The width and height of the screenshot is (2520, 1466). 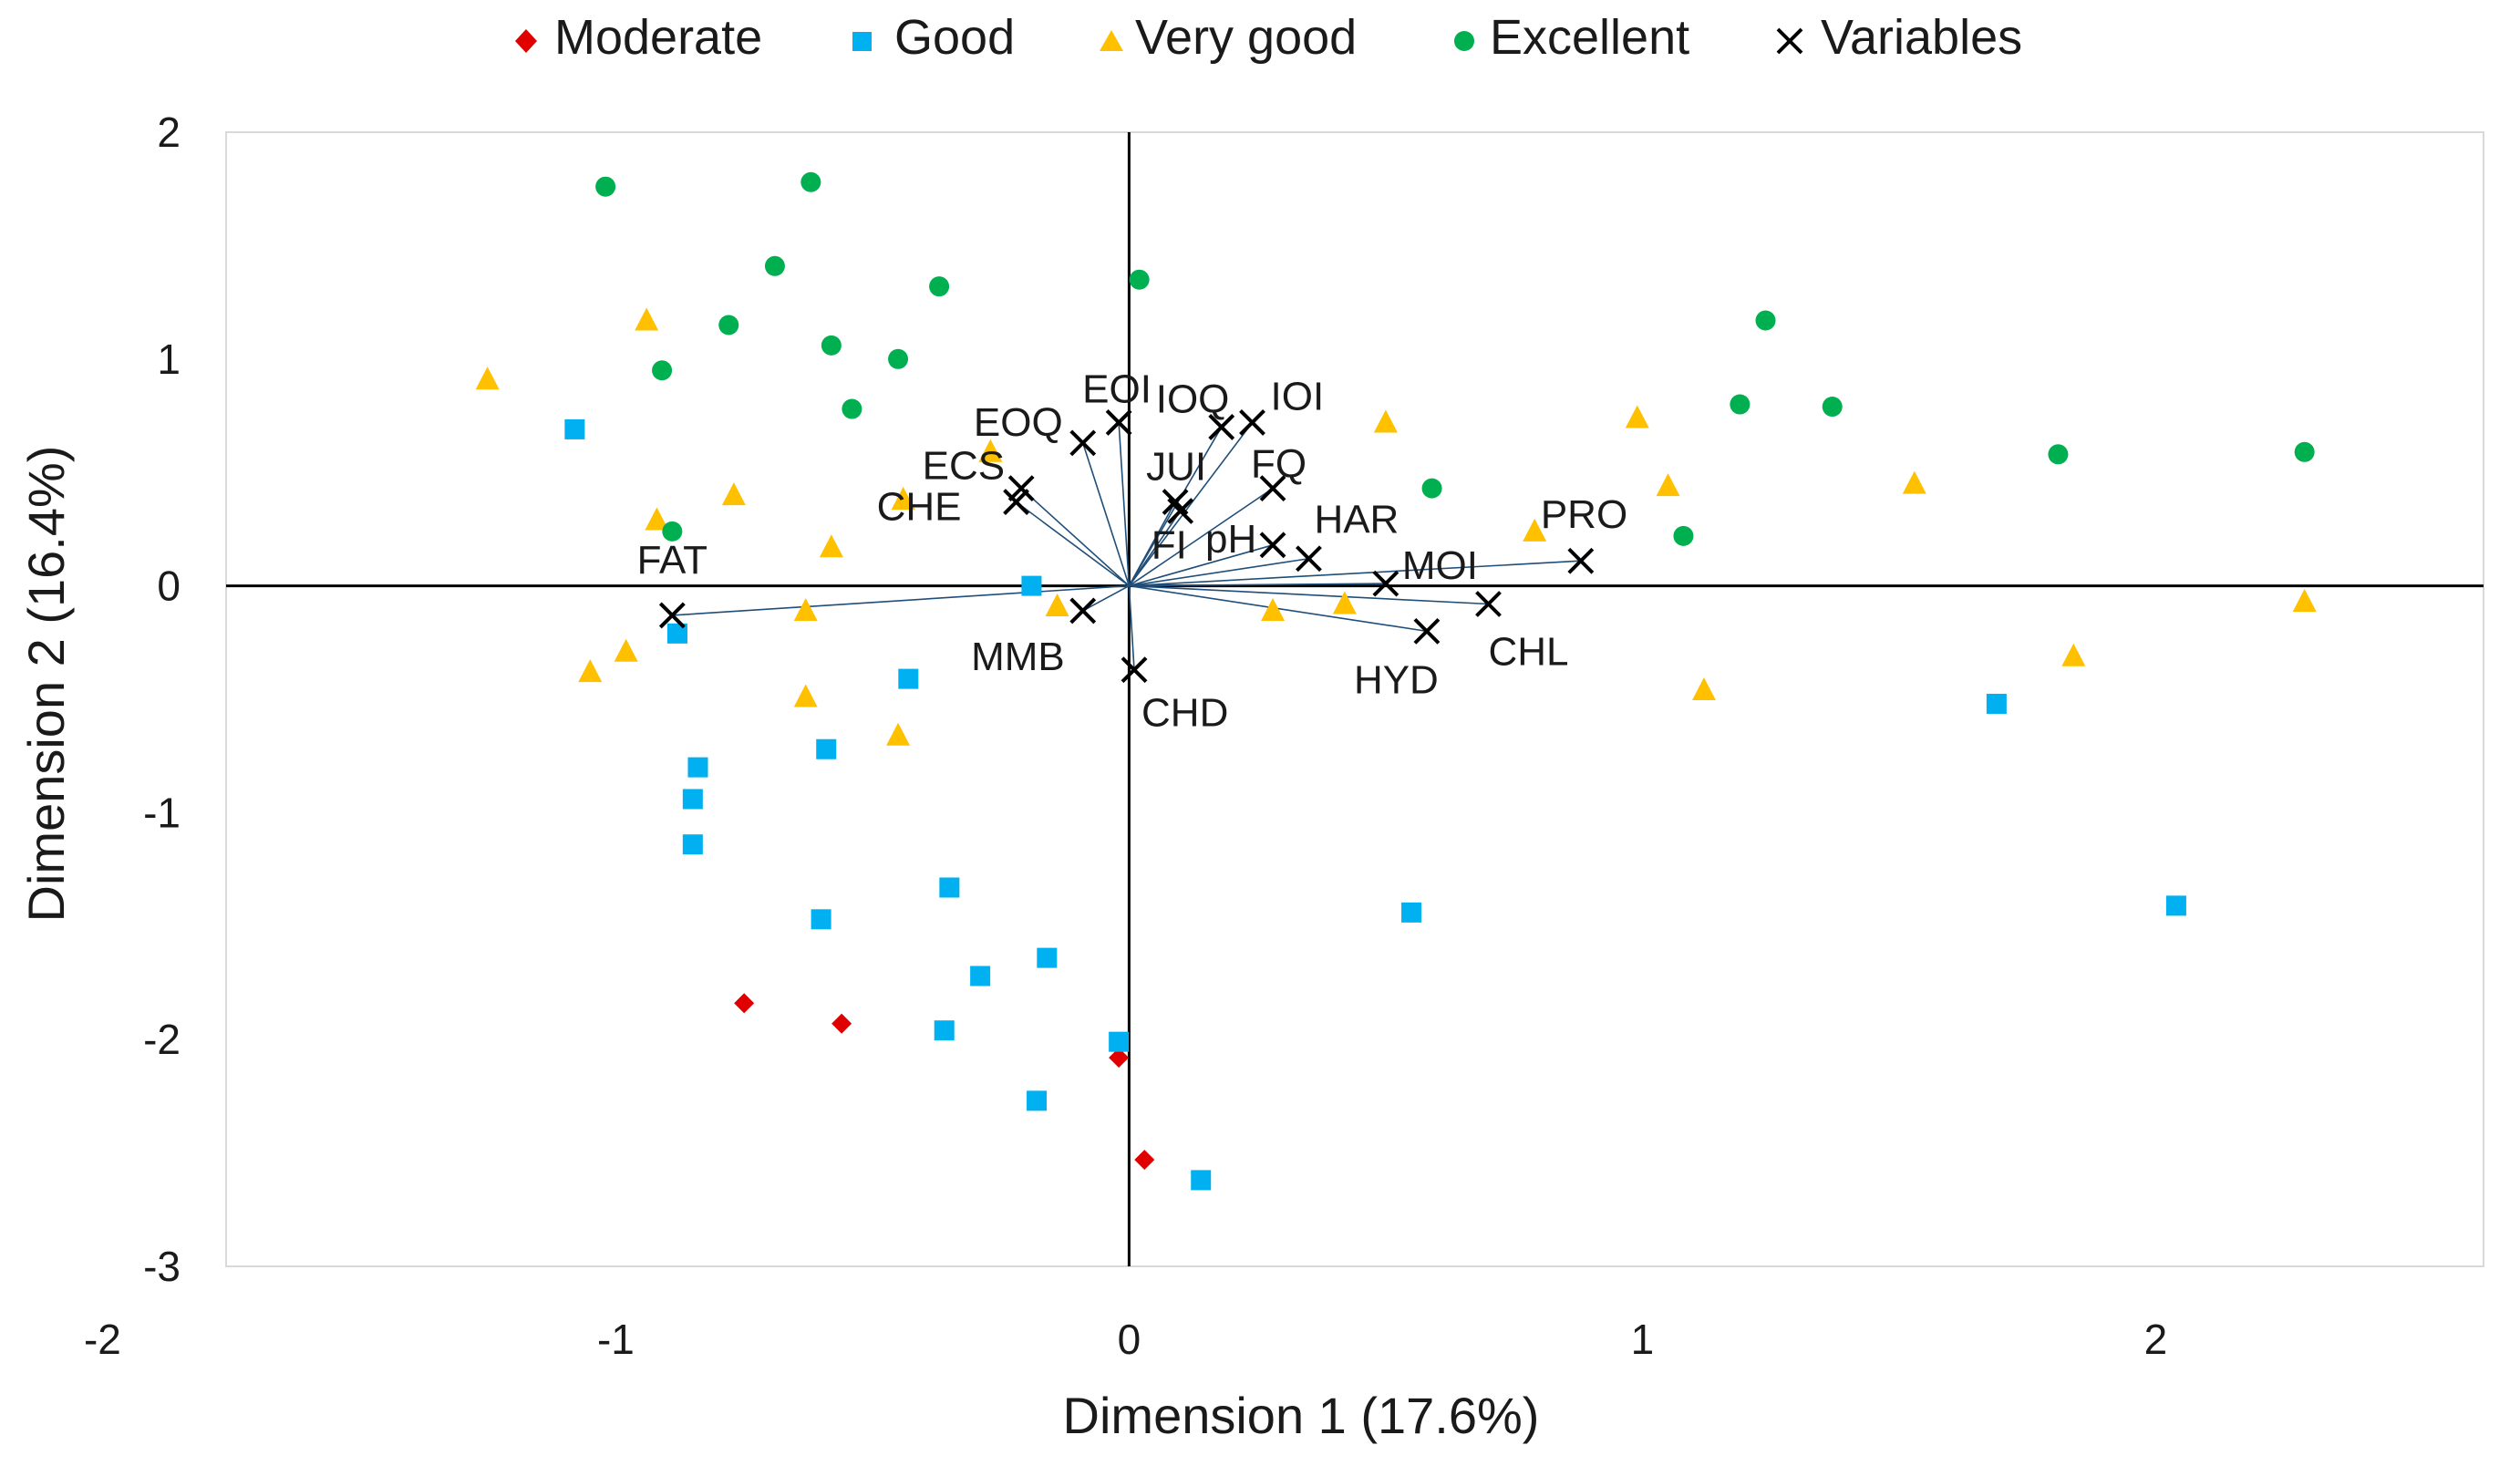 I want to click on variable-marker-pro, so click(x=1581, y=560).